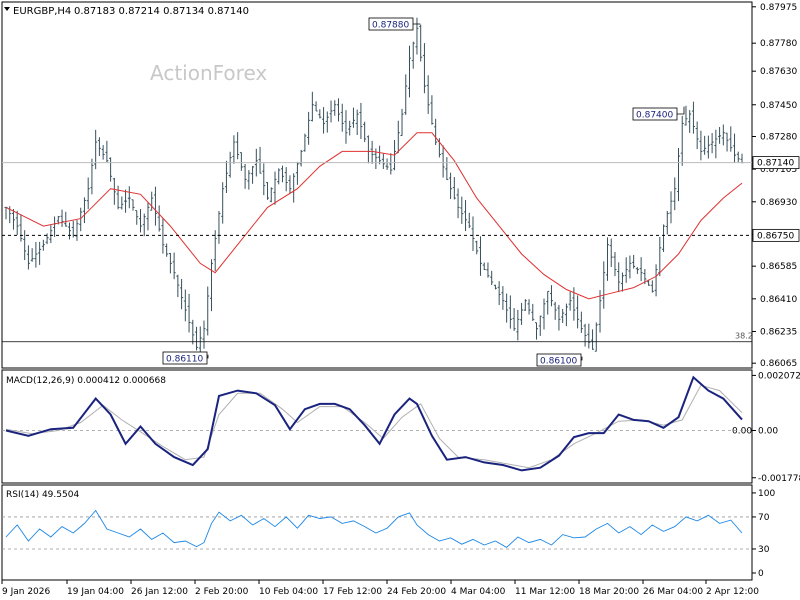  Describe the element at coordinates (768, 431) in the screenshot. I see `macd-y-tick-label: 0.00` at that location.